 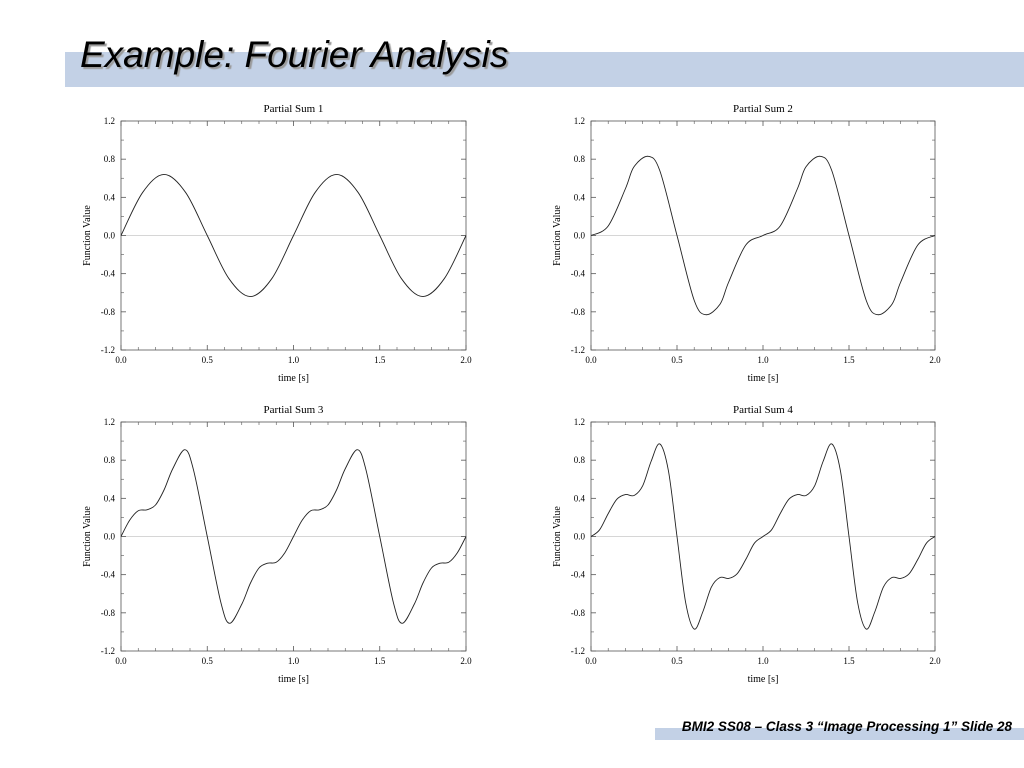 What do you see at coordinates (763, 109) in the screenshot?
I see `chart-title: Partial Sum 2` at bounding box center [763, 109].